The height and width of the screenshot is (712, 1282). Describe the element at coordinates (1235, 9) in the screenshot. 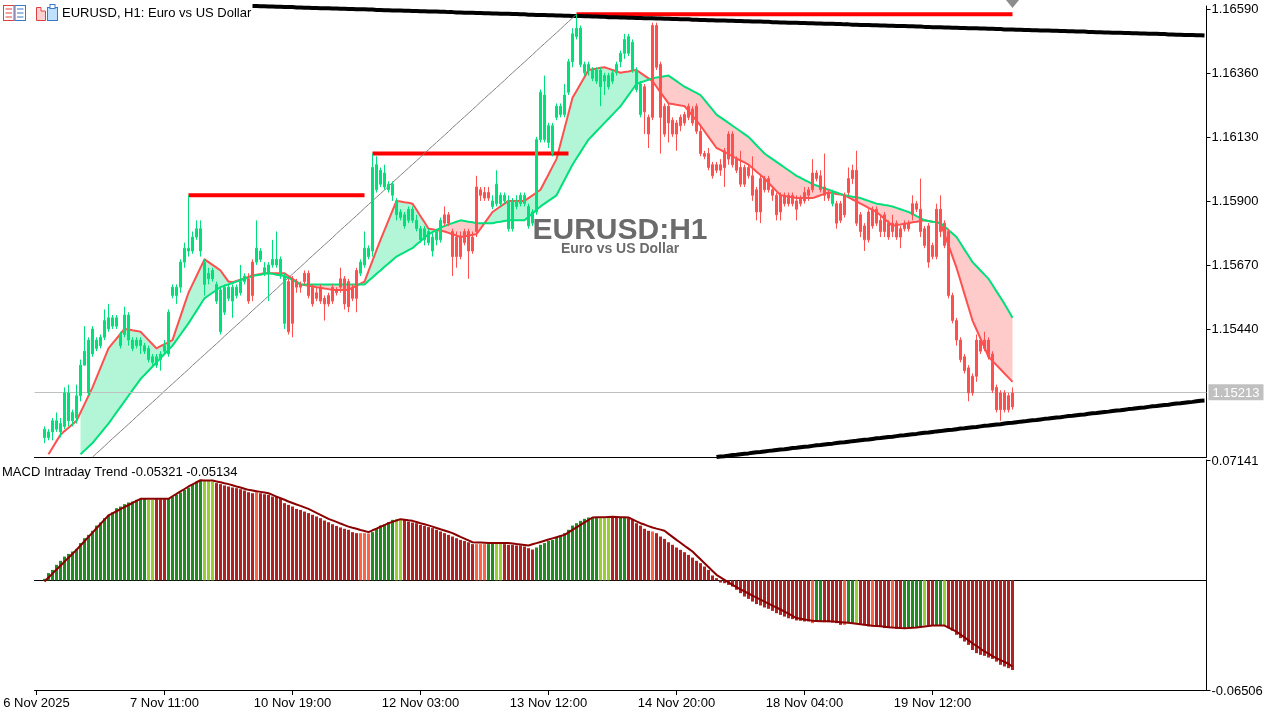

I see `y-tick-label: 1.16590` at that location.